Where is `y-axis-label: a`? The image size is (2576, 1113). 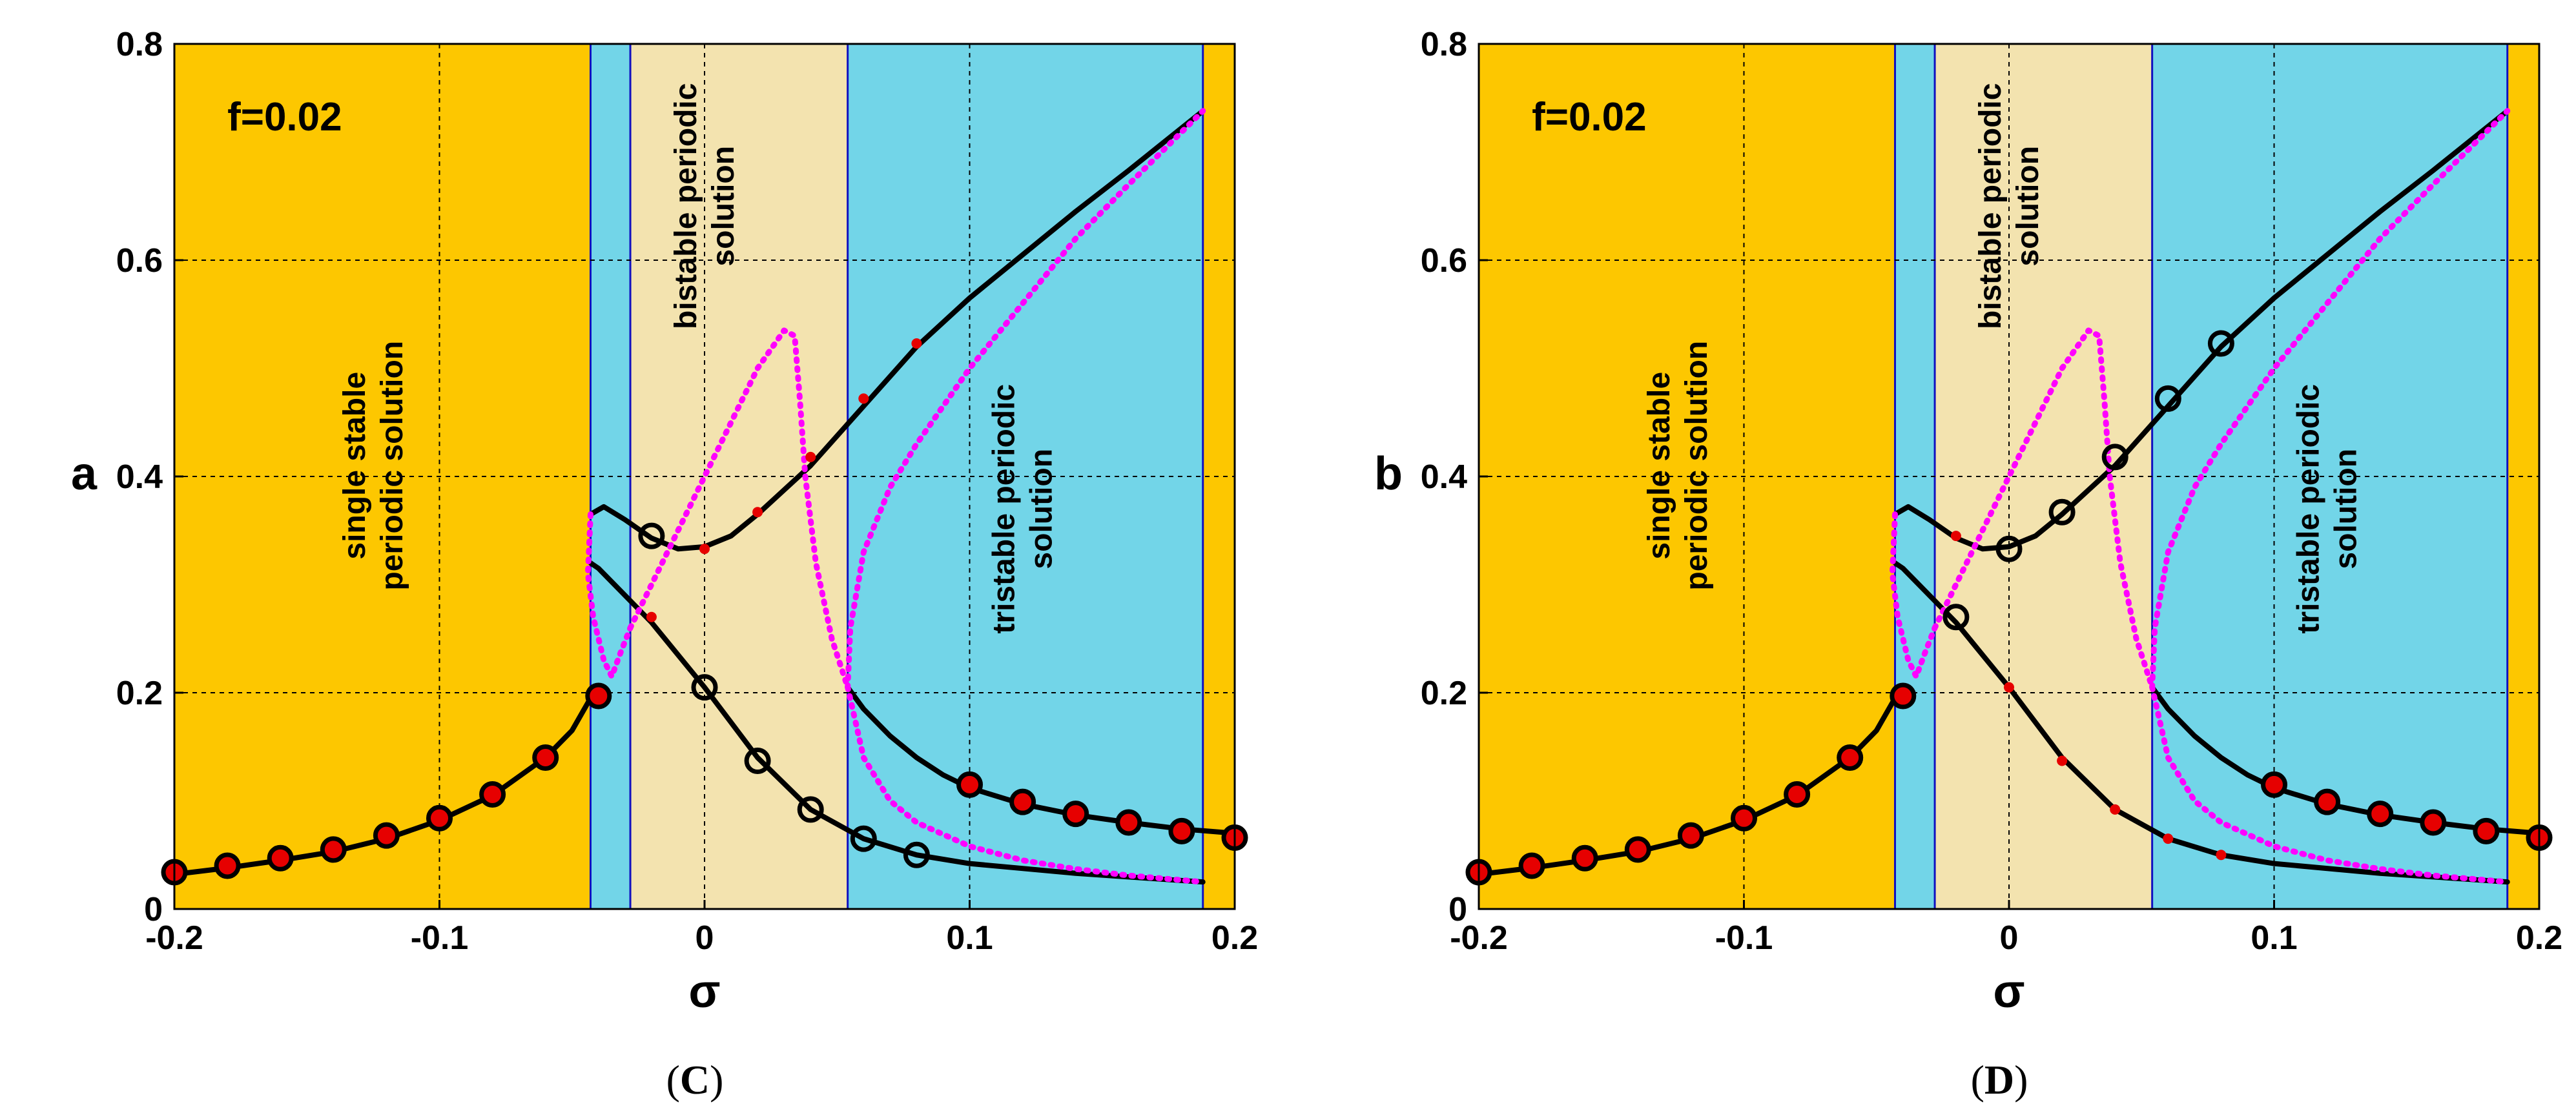 y-axis-label: a is located at coordinates (84, 474).